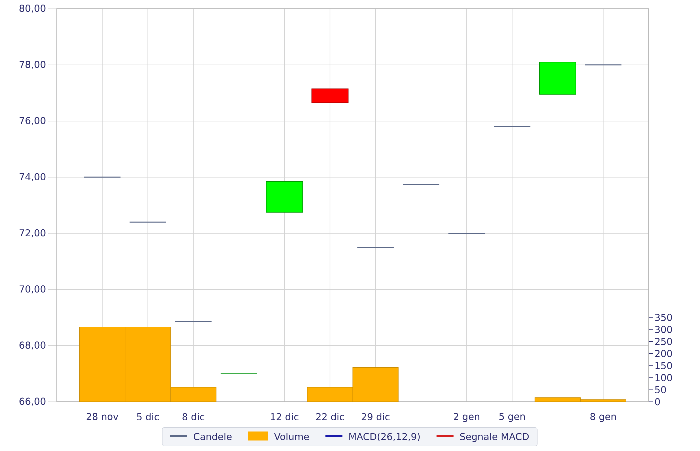  Describe the element at coordinates (213, 436) in the screenshot. I see `legend-label: Candele` at that location.